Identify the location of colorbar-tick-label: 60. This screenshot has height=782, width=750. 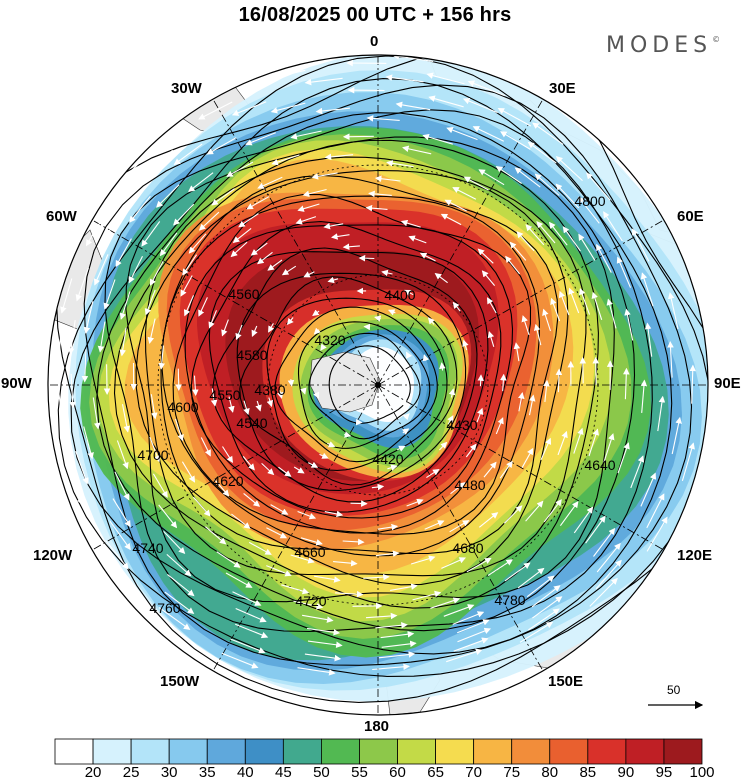
(397, 772).